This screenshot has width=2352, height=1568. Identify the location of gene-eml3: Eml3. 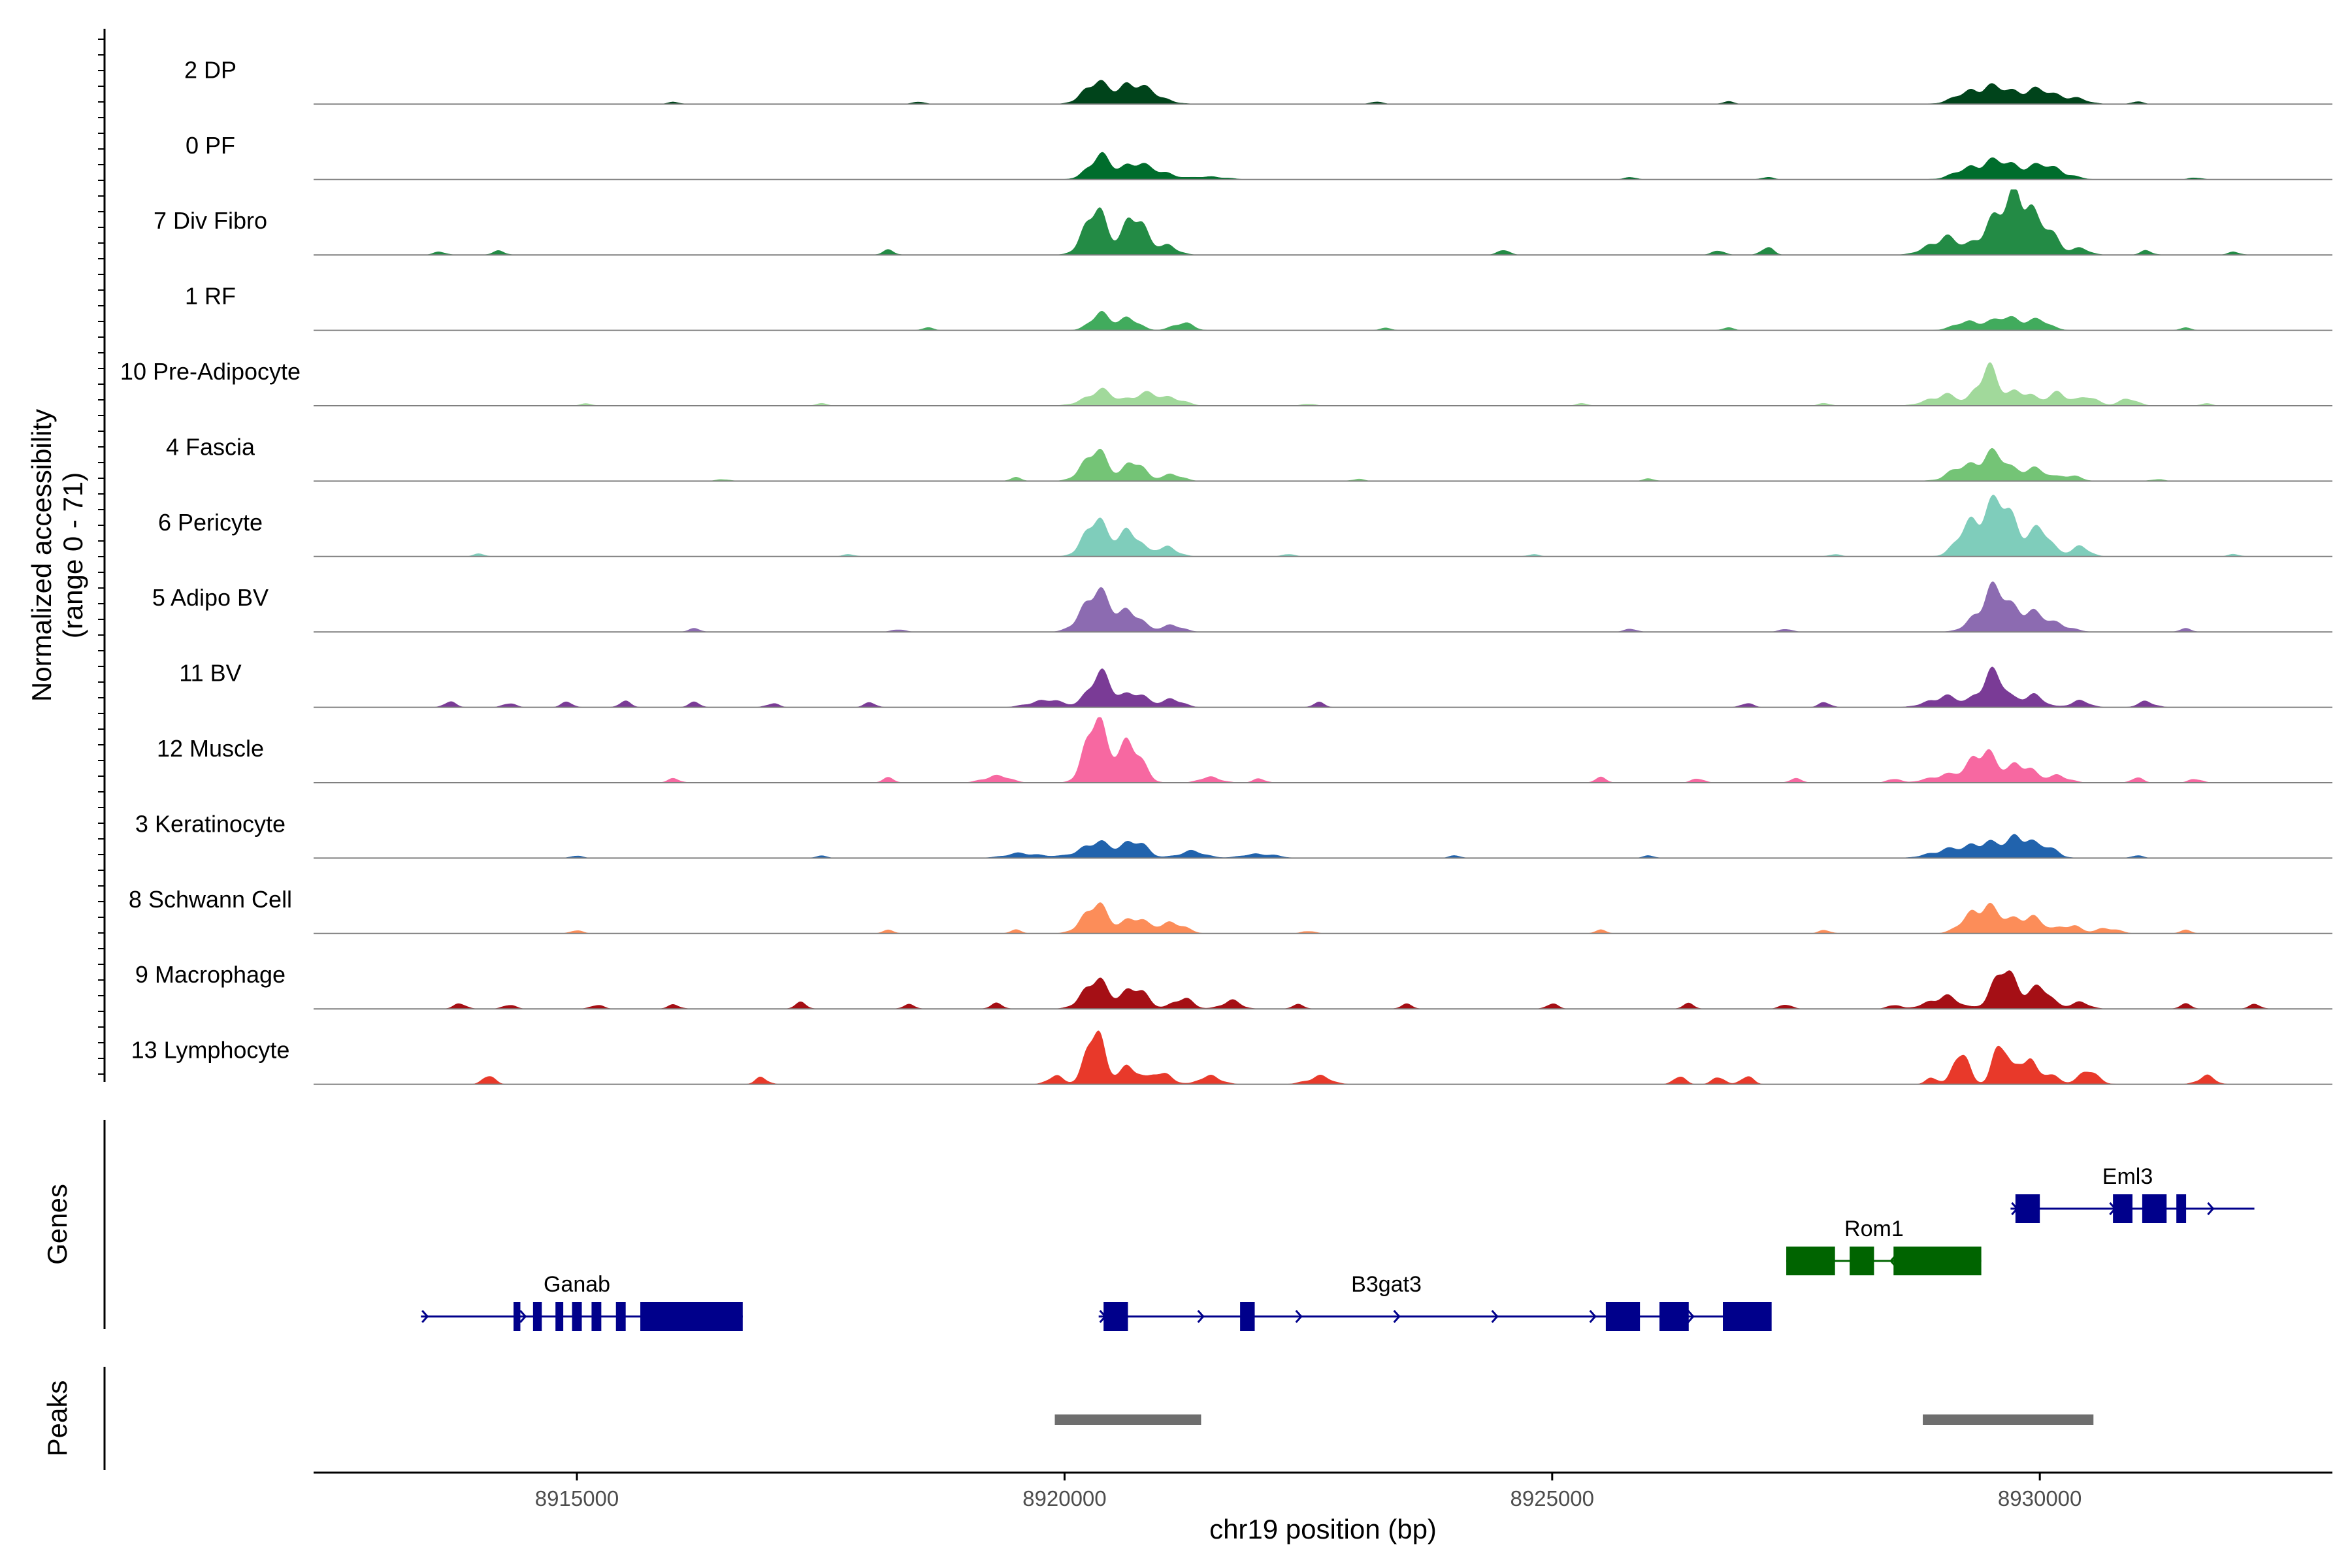
(2132, 1193).